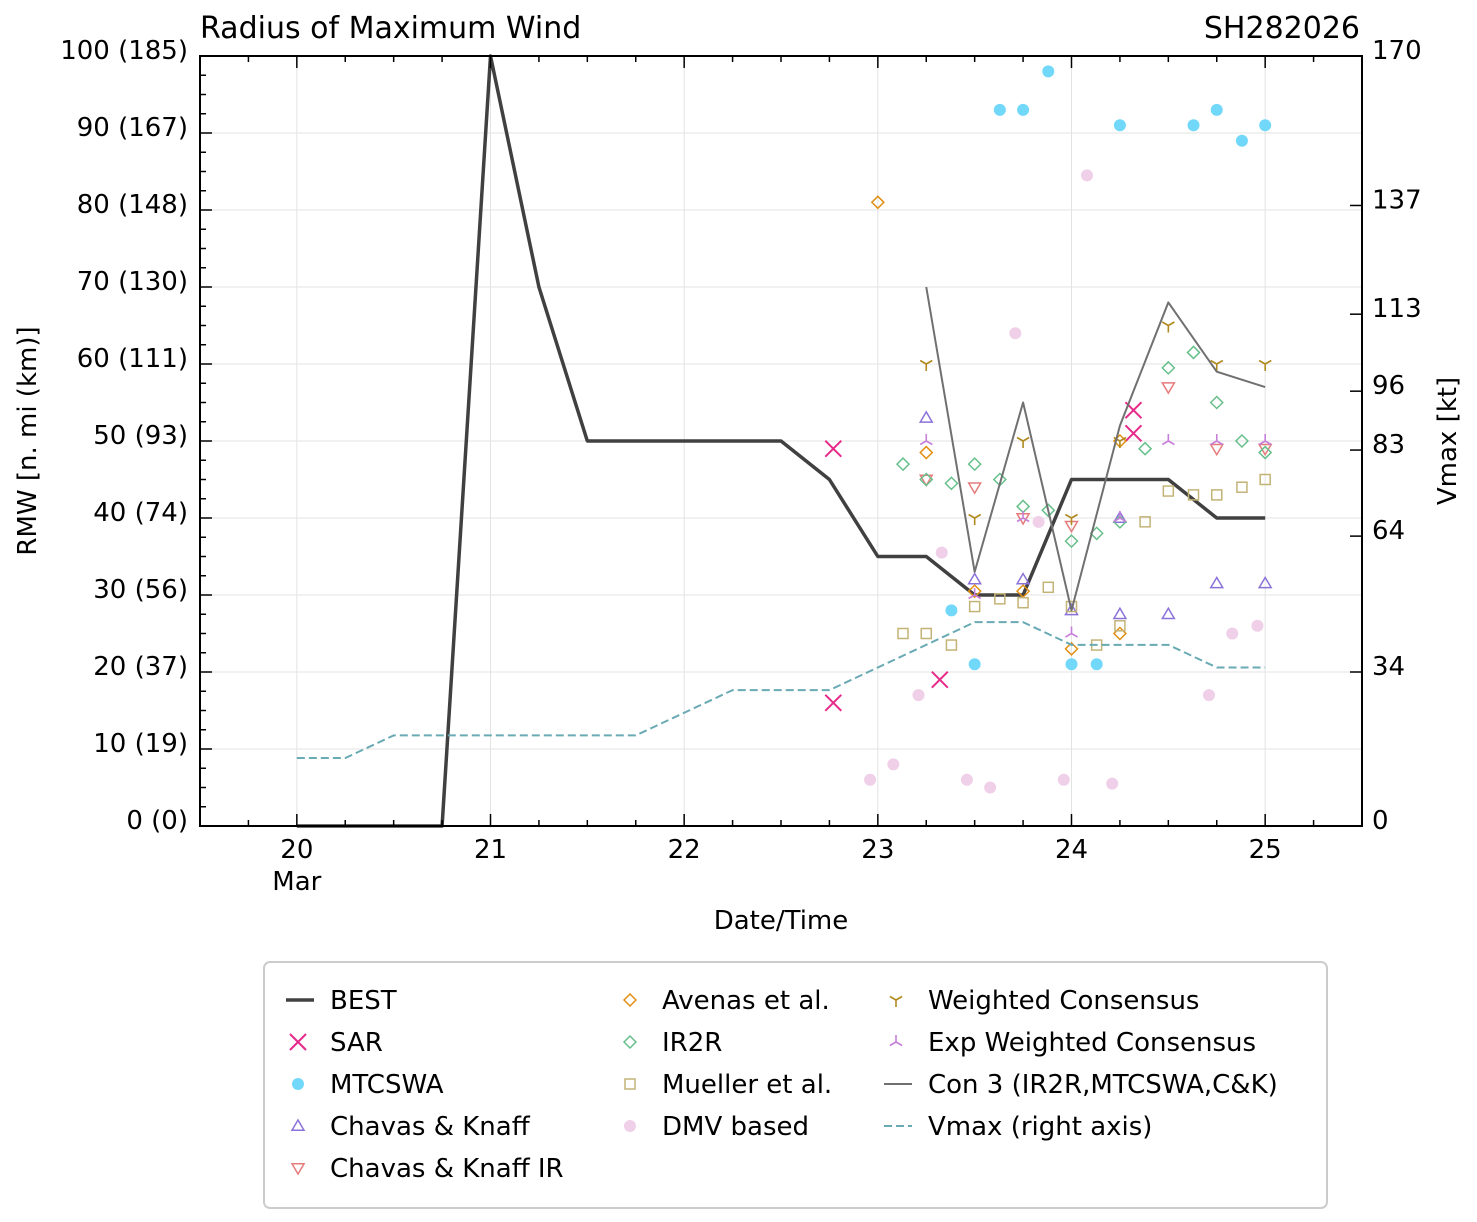  Describe the element at coordinates (447, 1169) in the screenshot. I see `legend-label: Chavas & Knaff IR` at that location.